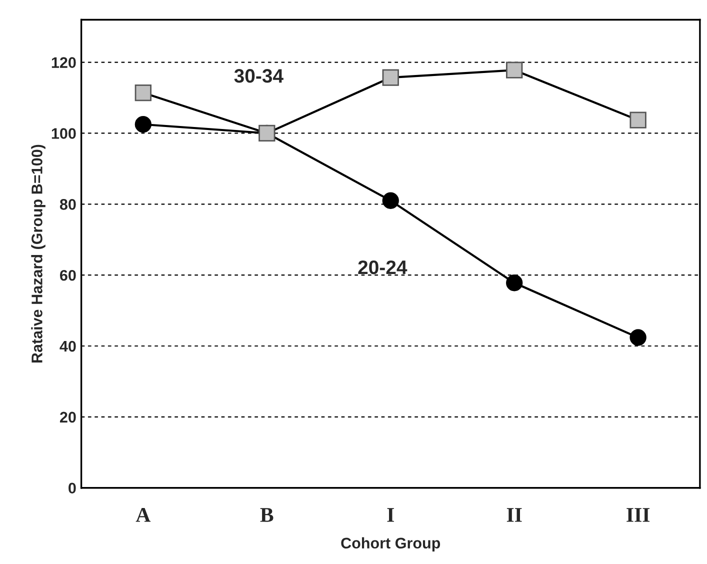 The image size is (707, 564). I want to click on x-tick-label: A, so click(143, 515).